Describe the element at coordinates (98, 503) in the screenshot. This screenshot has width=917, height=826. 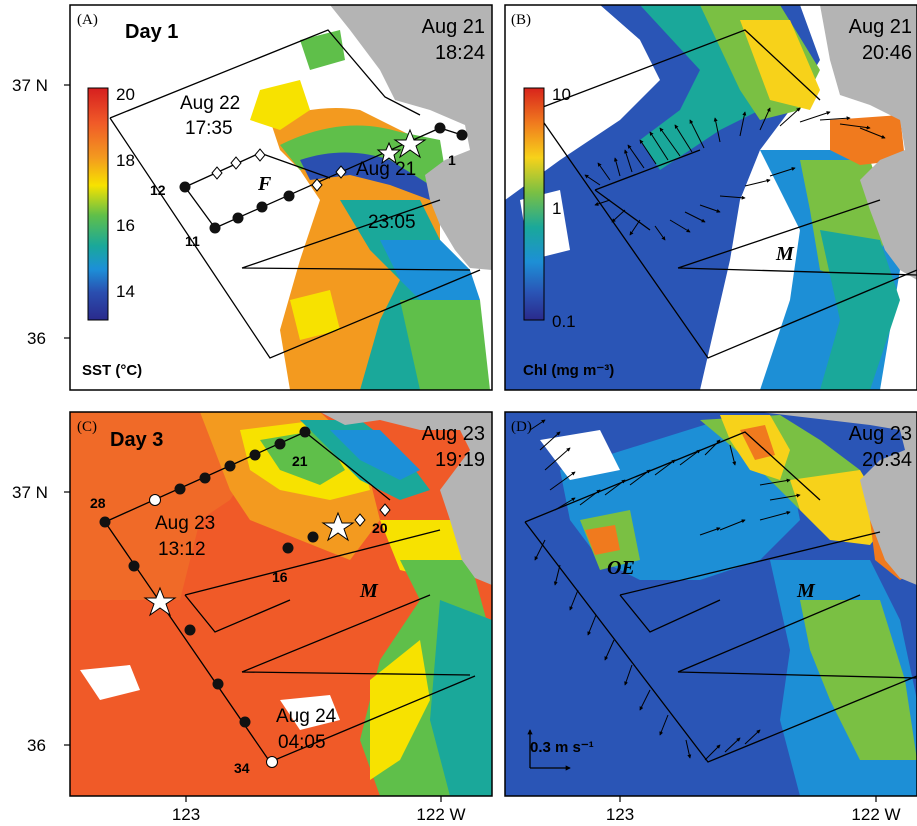
I see `station-label: 28` at that location.